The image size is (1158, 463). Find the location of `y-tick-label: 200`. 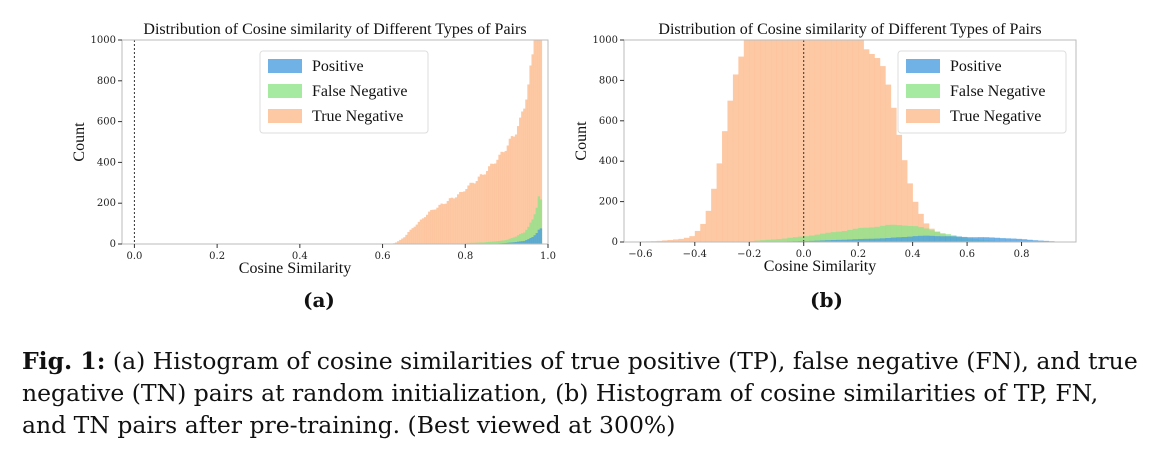

y-tick-label: 200 is located at coordinates (106, 203).